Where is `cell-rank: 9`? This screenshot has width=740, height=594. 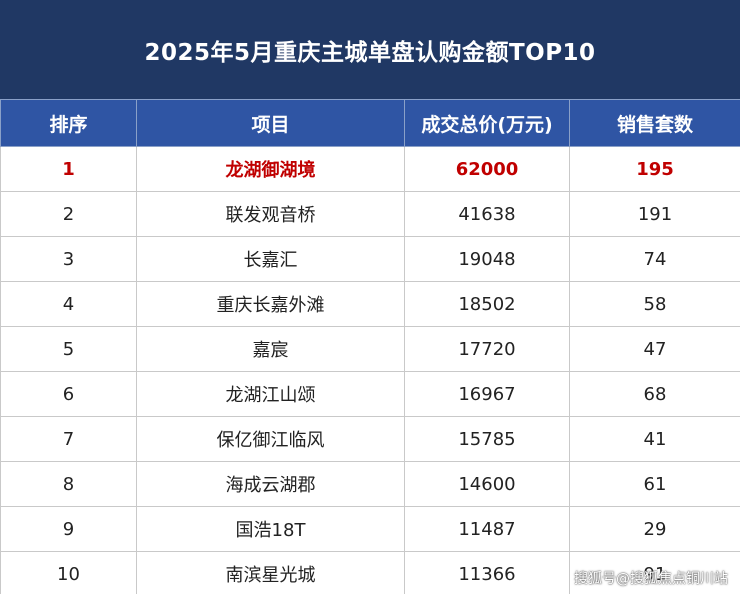 cell-rank: 9 is located at coordinates (68, 529).